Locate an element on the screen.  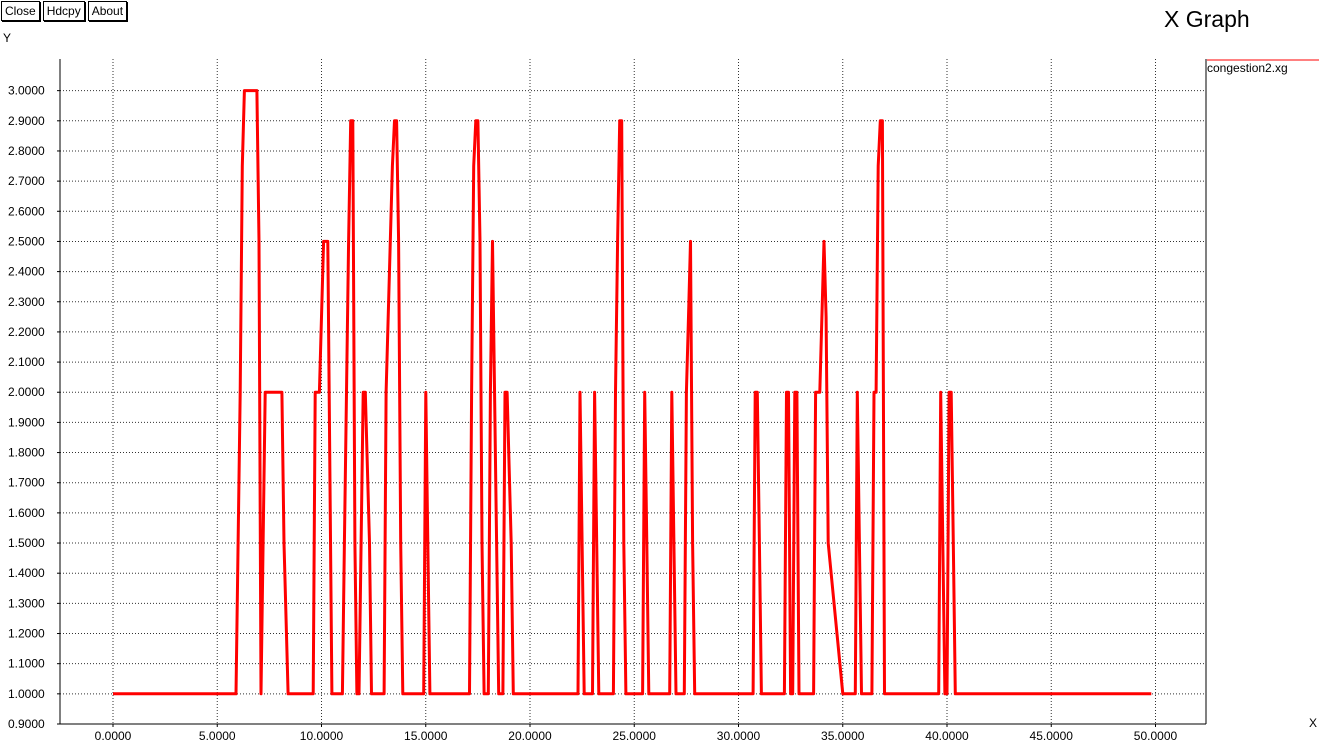
y-tick-label: 1.2000 is located at coordinates (26, 634).